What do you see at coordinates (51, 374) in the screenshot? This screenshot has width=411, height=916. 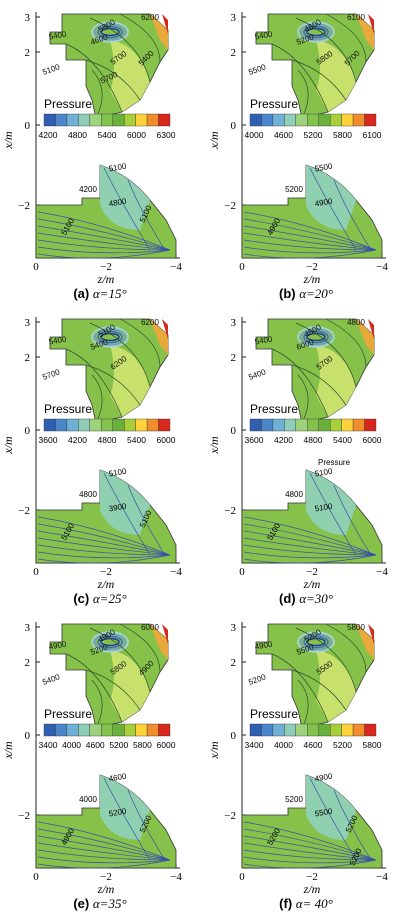 I see `upper-contour-label: 5700` at bounding box center [51, 374].